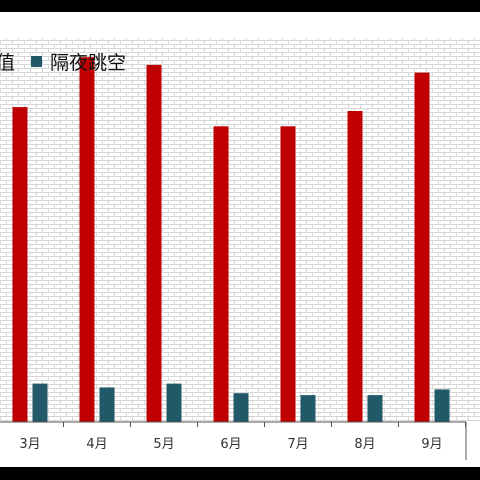 This screenshot has width=480, height=480. What do you see at coordinates (364, 444) in the screenshot?
I see `x-tick-label-5: 8月` at bounding box center [364, 444].